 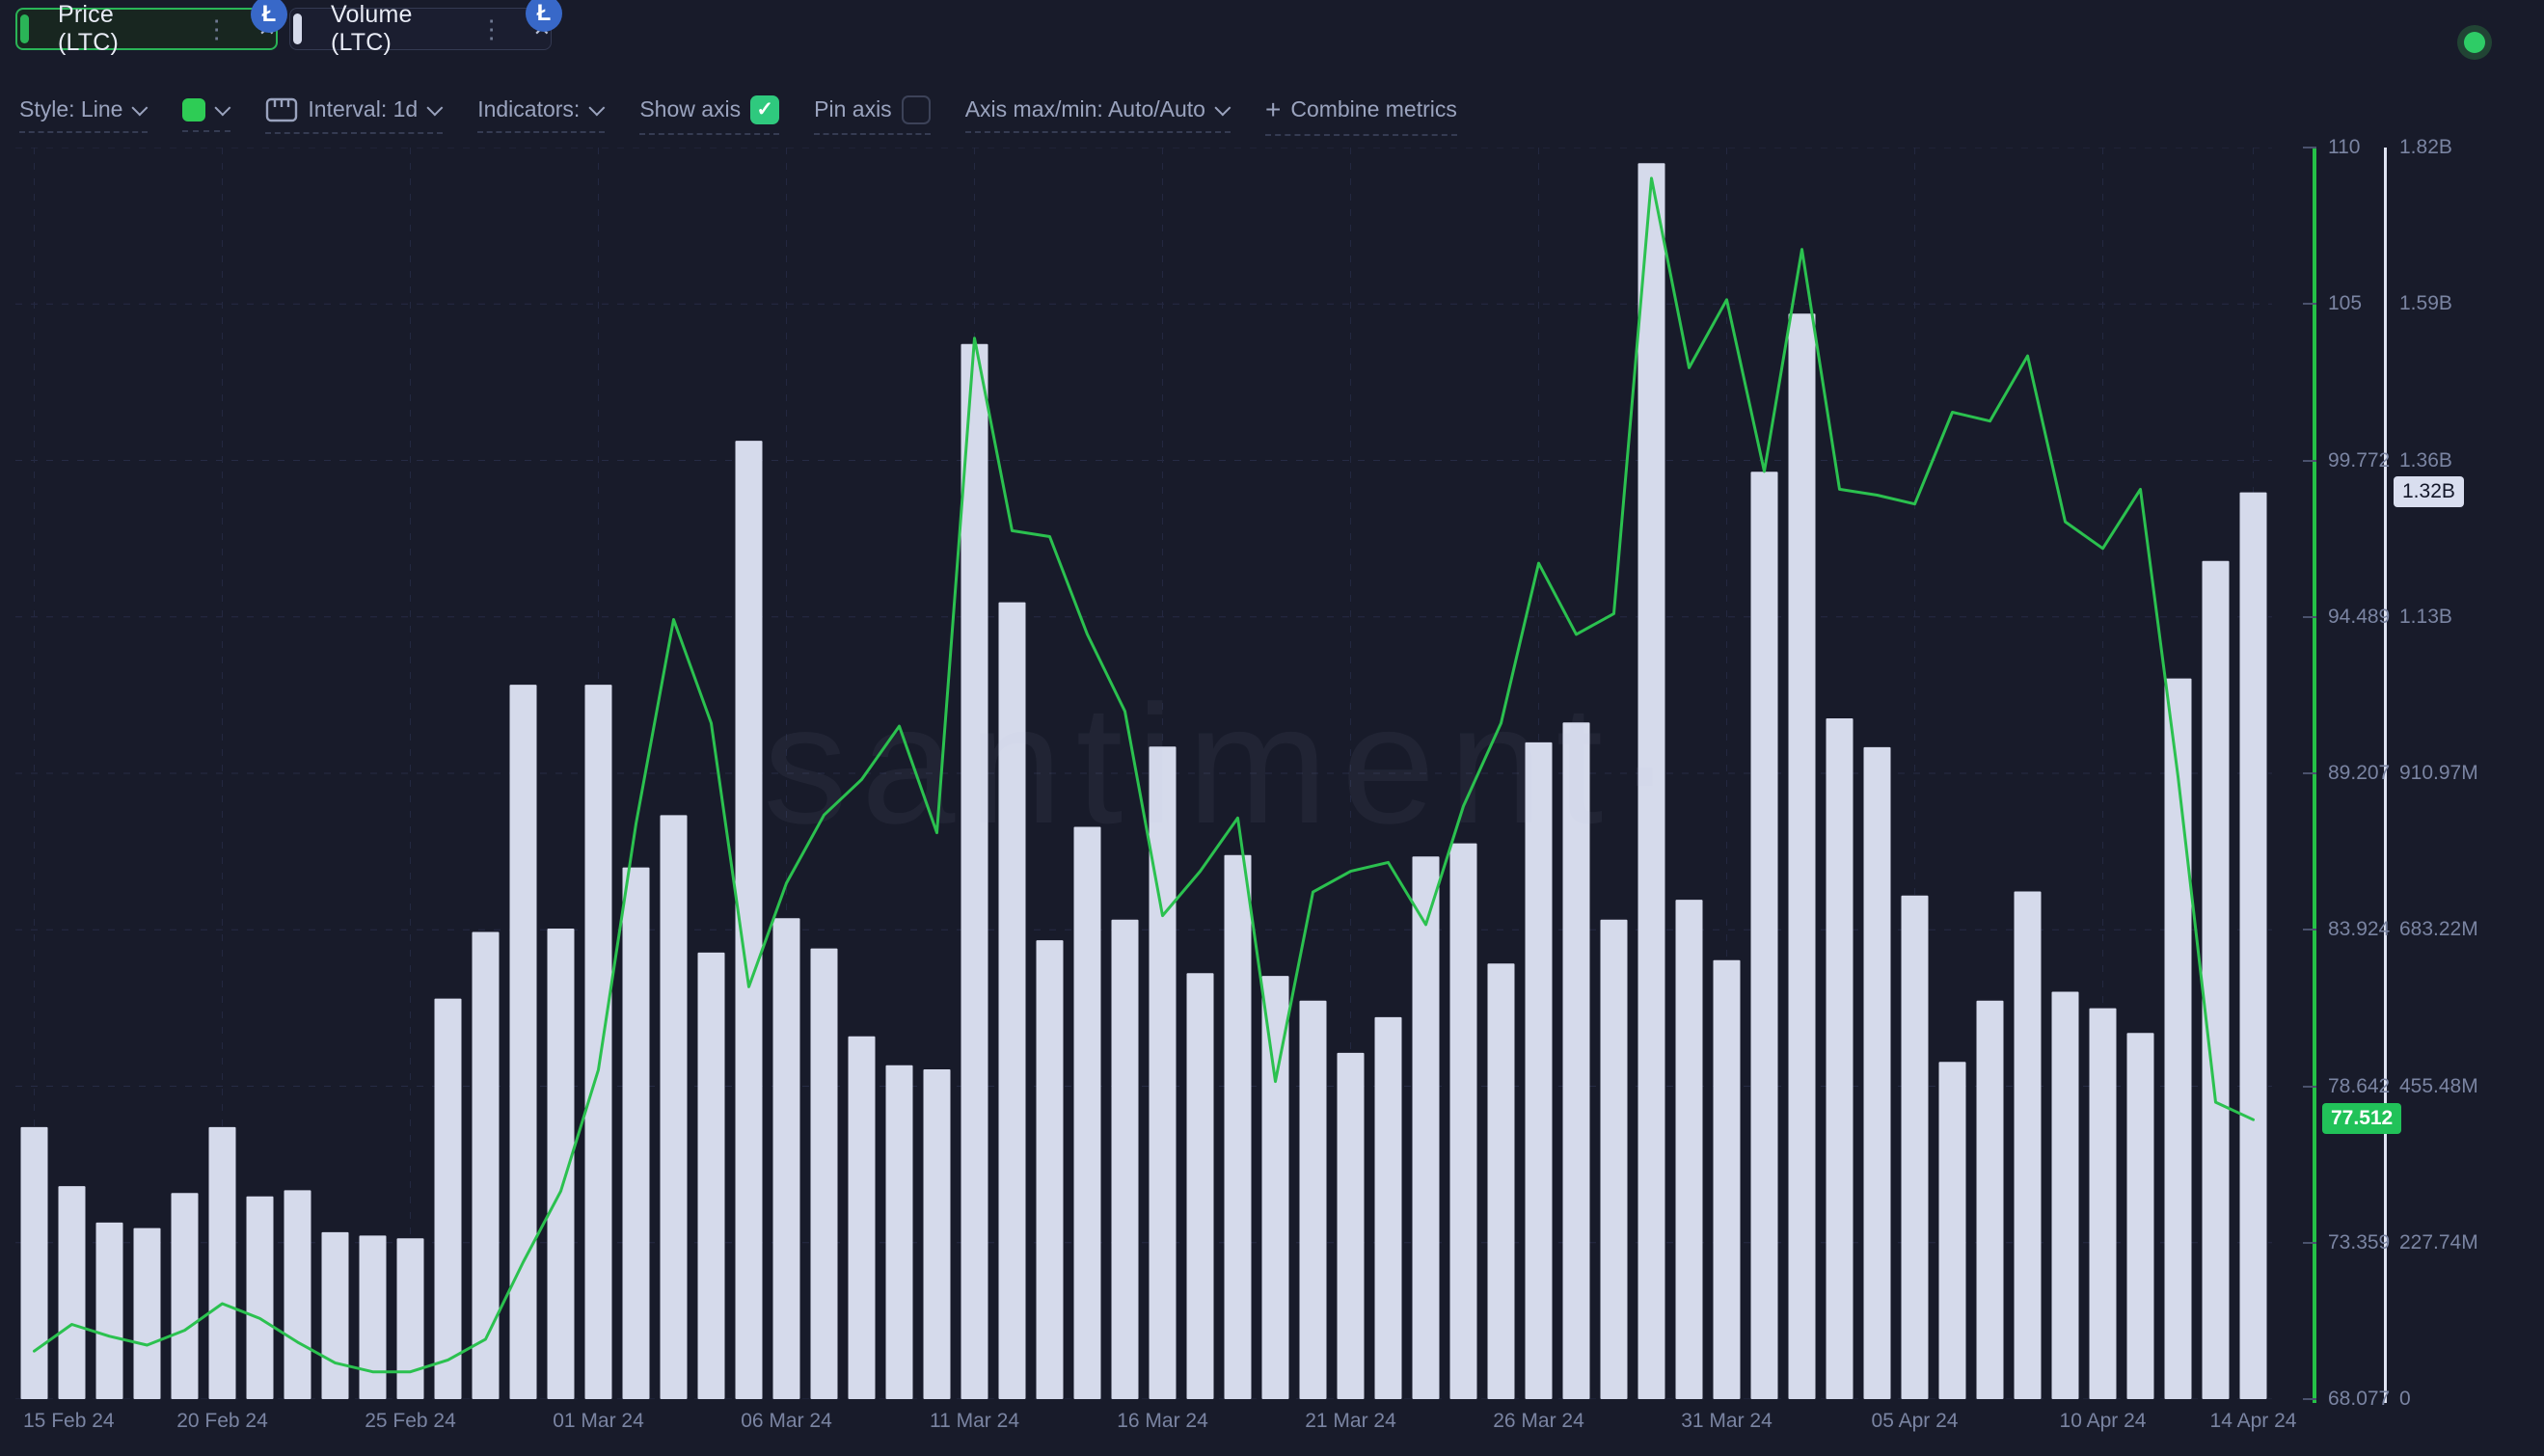 I want to click on price-tick-label: 78.642, so click(x=2359, y=1085).